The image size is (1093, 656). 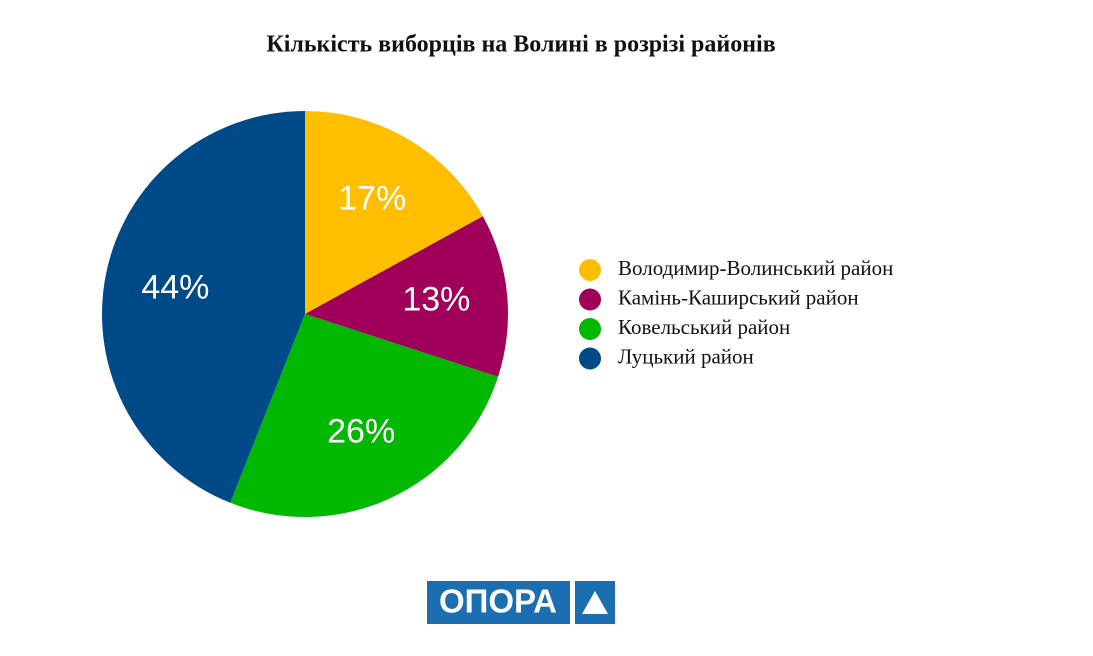 What do you see at coordinates (704, 327) in the screenshot?
I see `legend-label: Ковельський район` at bounding box center [704, 327].